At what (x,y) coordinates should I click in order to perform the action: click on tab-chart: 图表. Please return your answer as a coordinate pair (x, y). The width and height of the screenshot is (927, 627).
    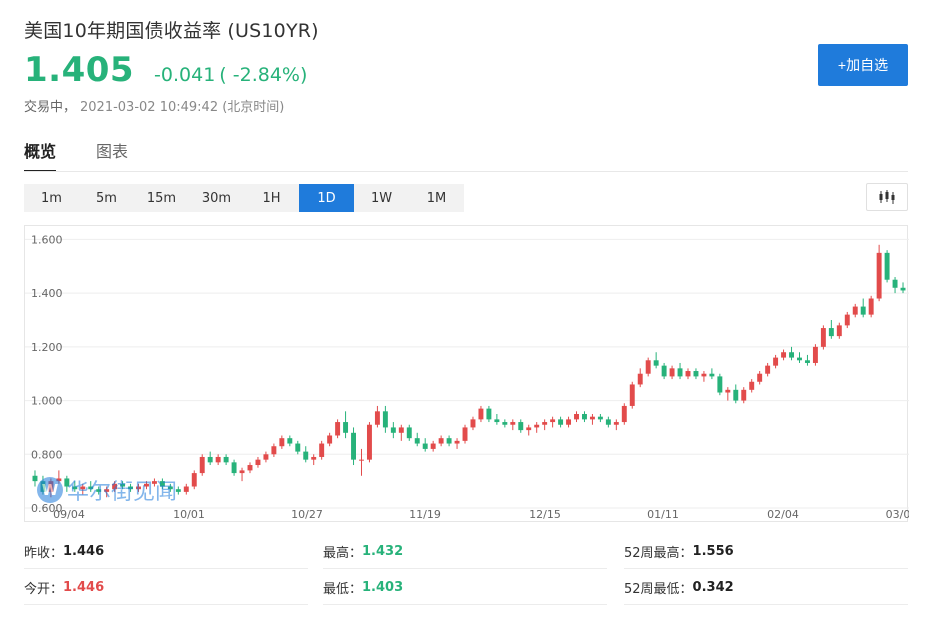
    Looking at the image, I should click on (112, 151).